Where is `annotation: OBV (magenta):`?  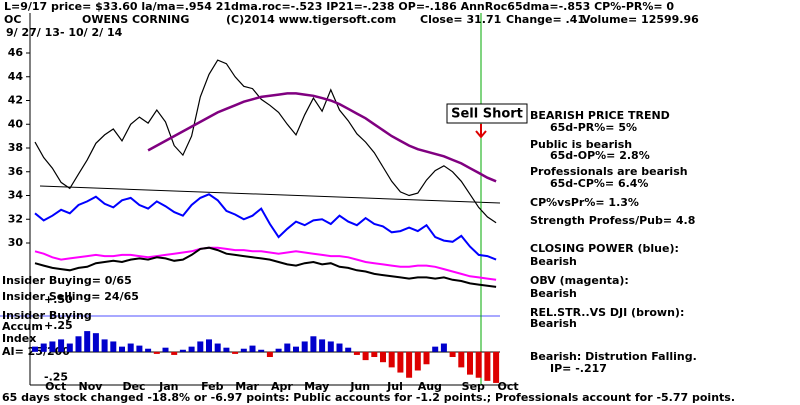 annotation: OBV (magenta): is located at coordinates (579, 280).